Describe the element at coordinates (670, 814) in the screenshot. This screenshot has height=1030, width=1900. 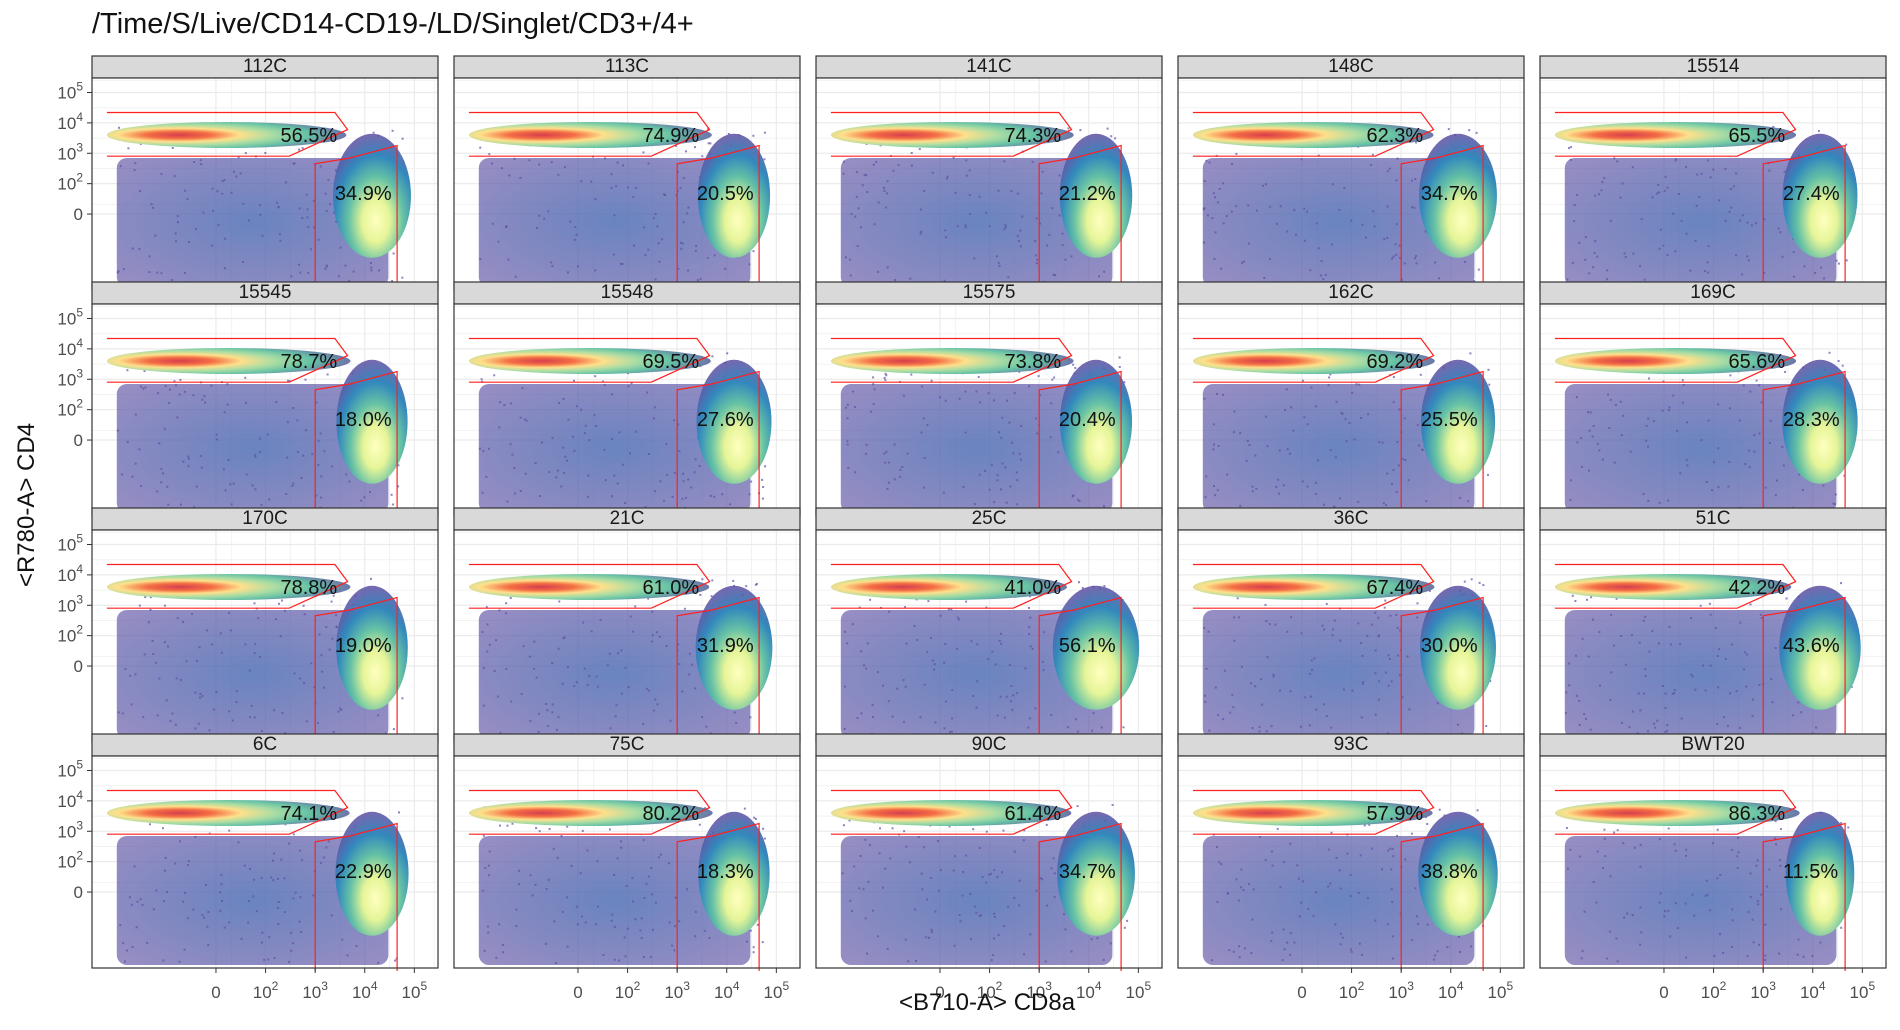
I see `cd4-gate-percentage: 80.2%` at that location.